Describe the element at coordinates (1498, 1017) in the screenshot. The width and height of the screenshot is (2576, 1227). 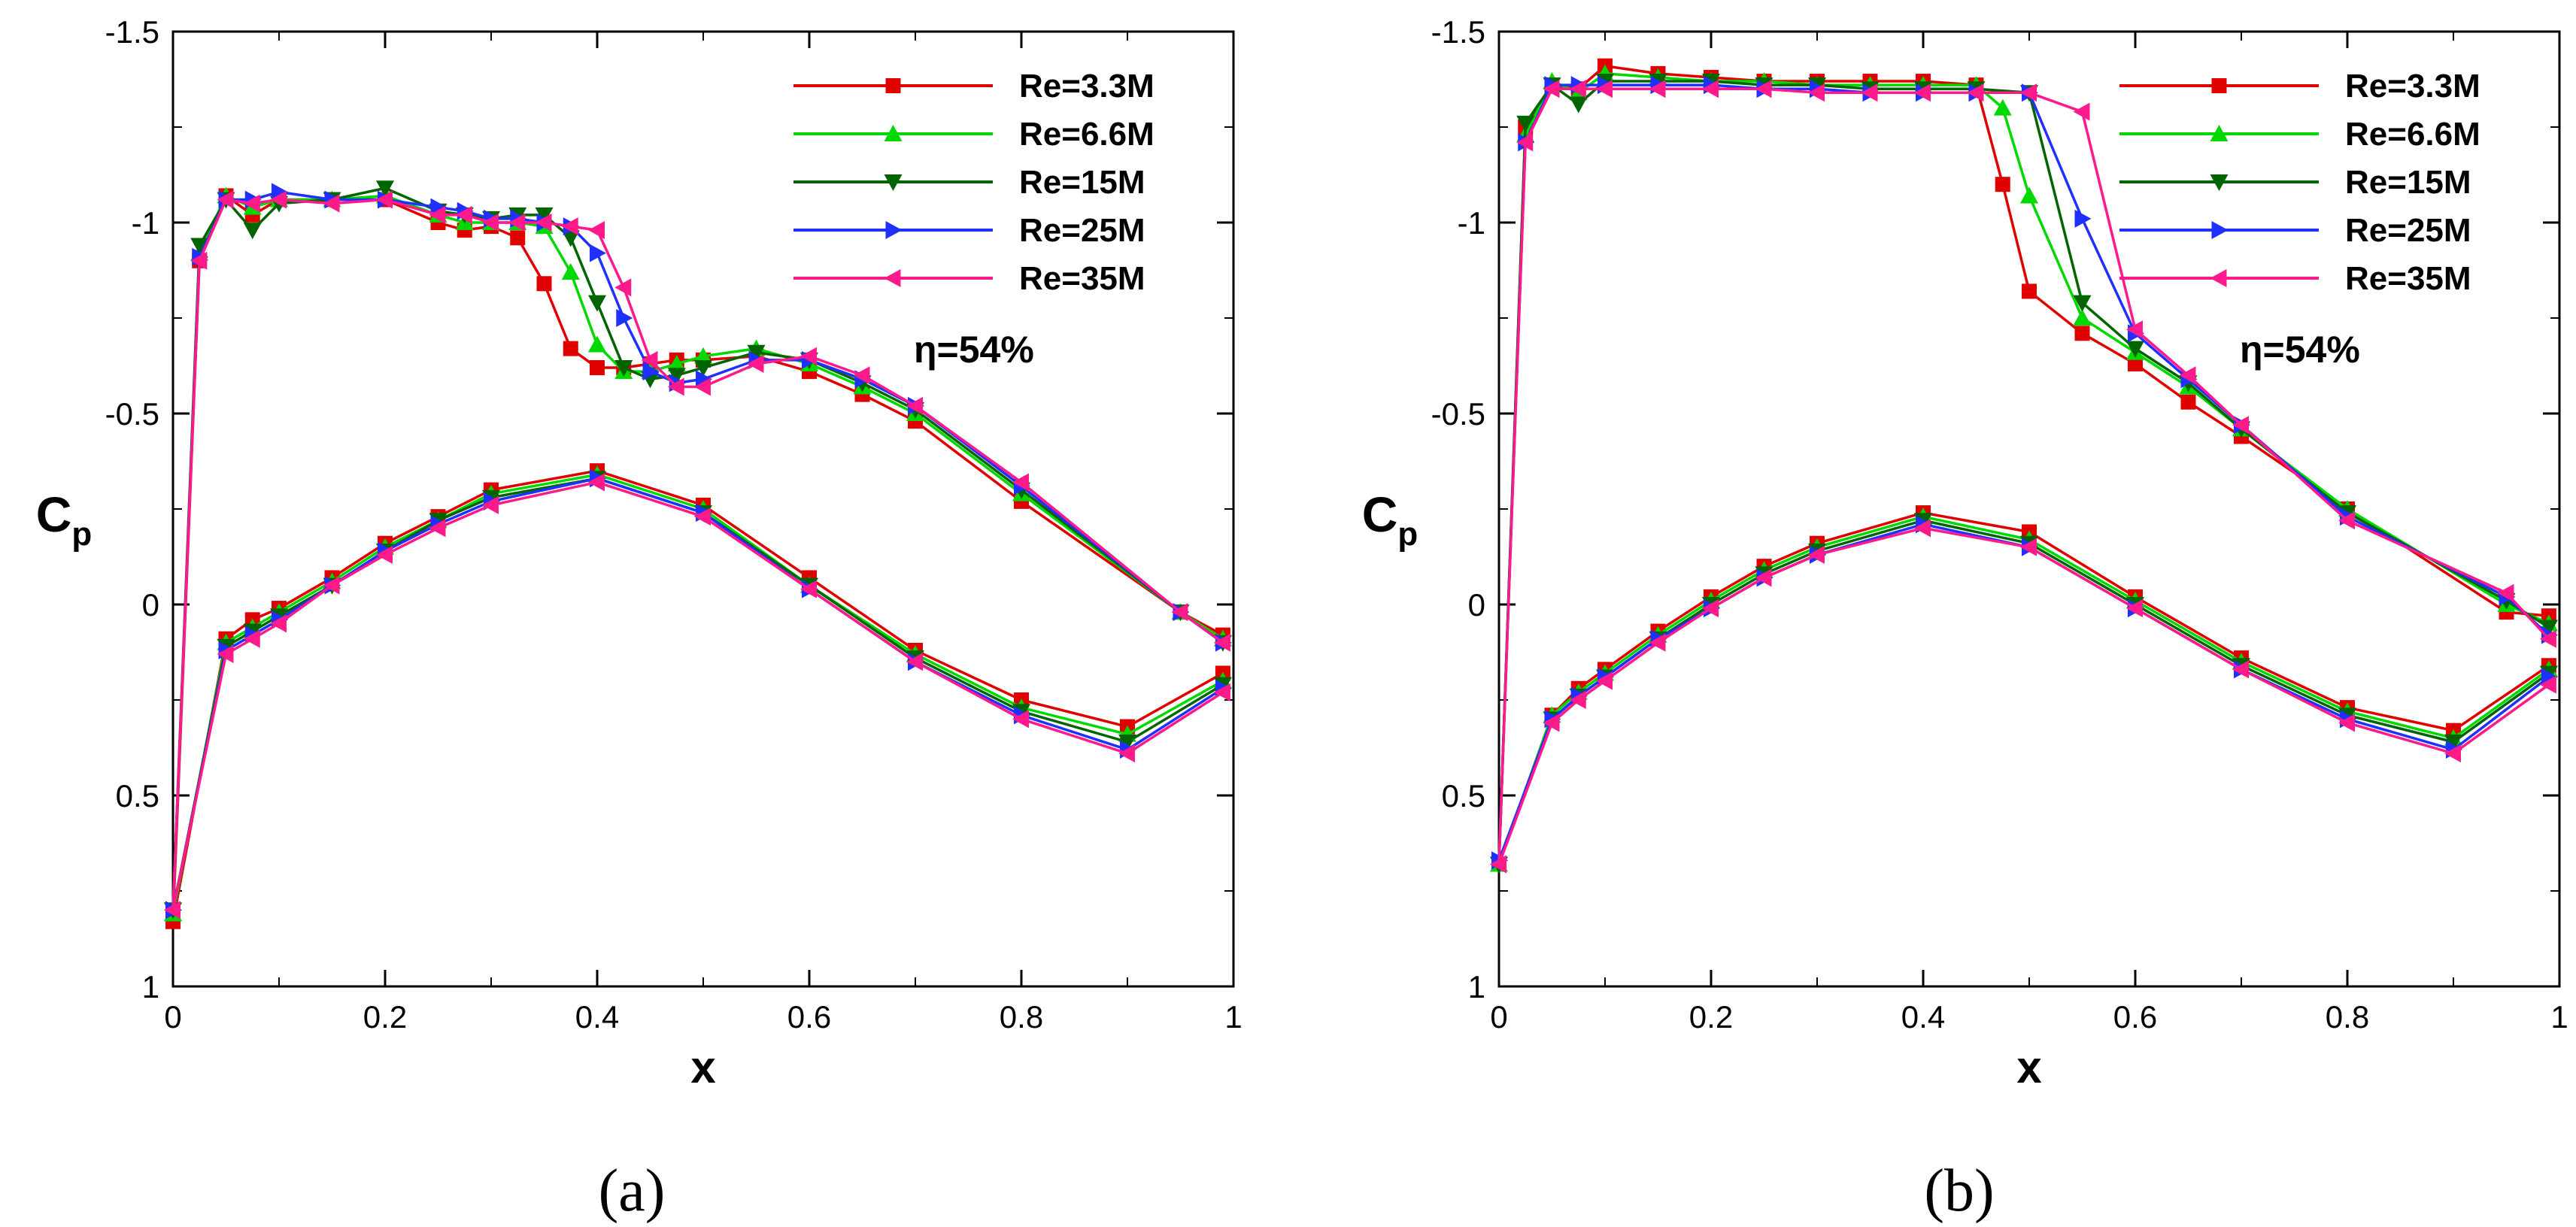
I see `x-tick-label: 0` at that location.